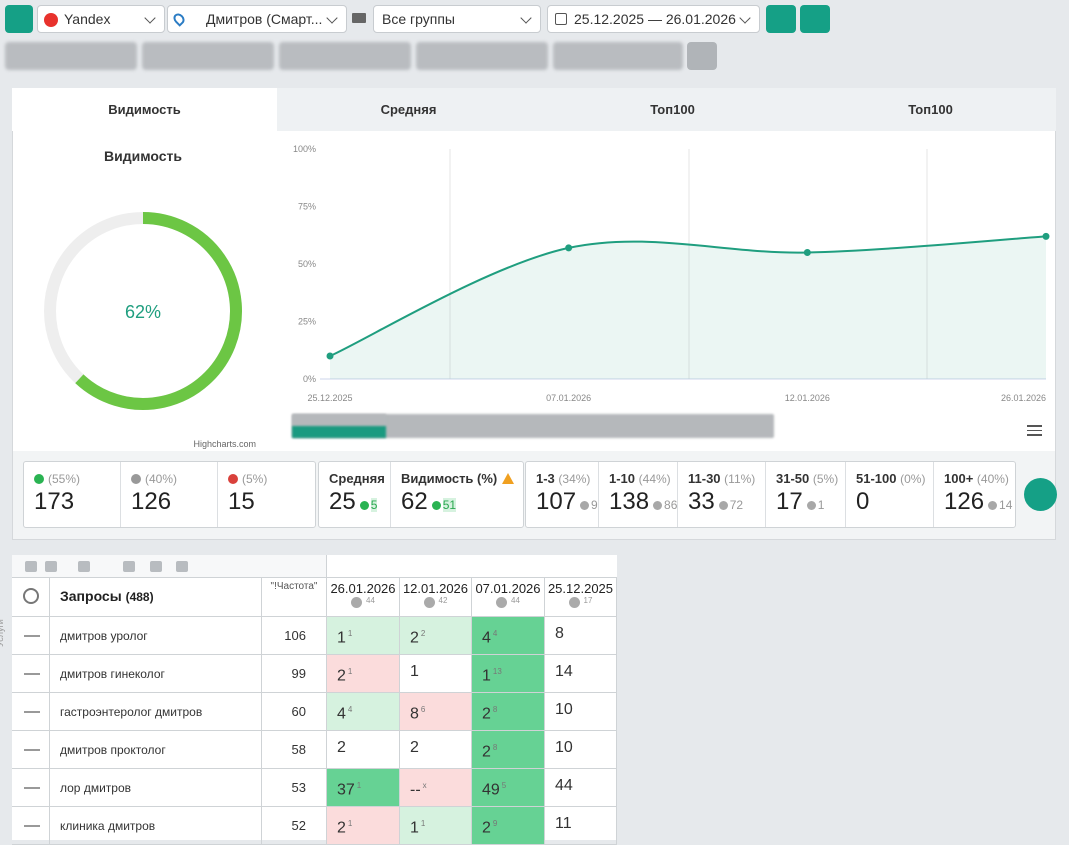  Describe the element at coordinates (19, 19) in the screenshot. I see `refresh-button` at that location.